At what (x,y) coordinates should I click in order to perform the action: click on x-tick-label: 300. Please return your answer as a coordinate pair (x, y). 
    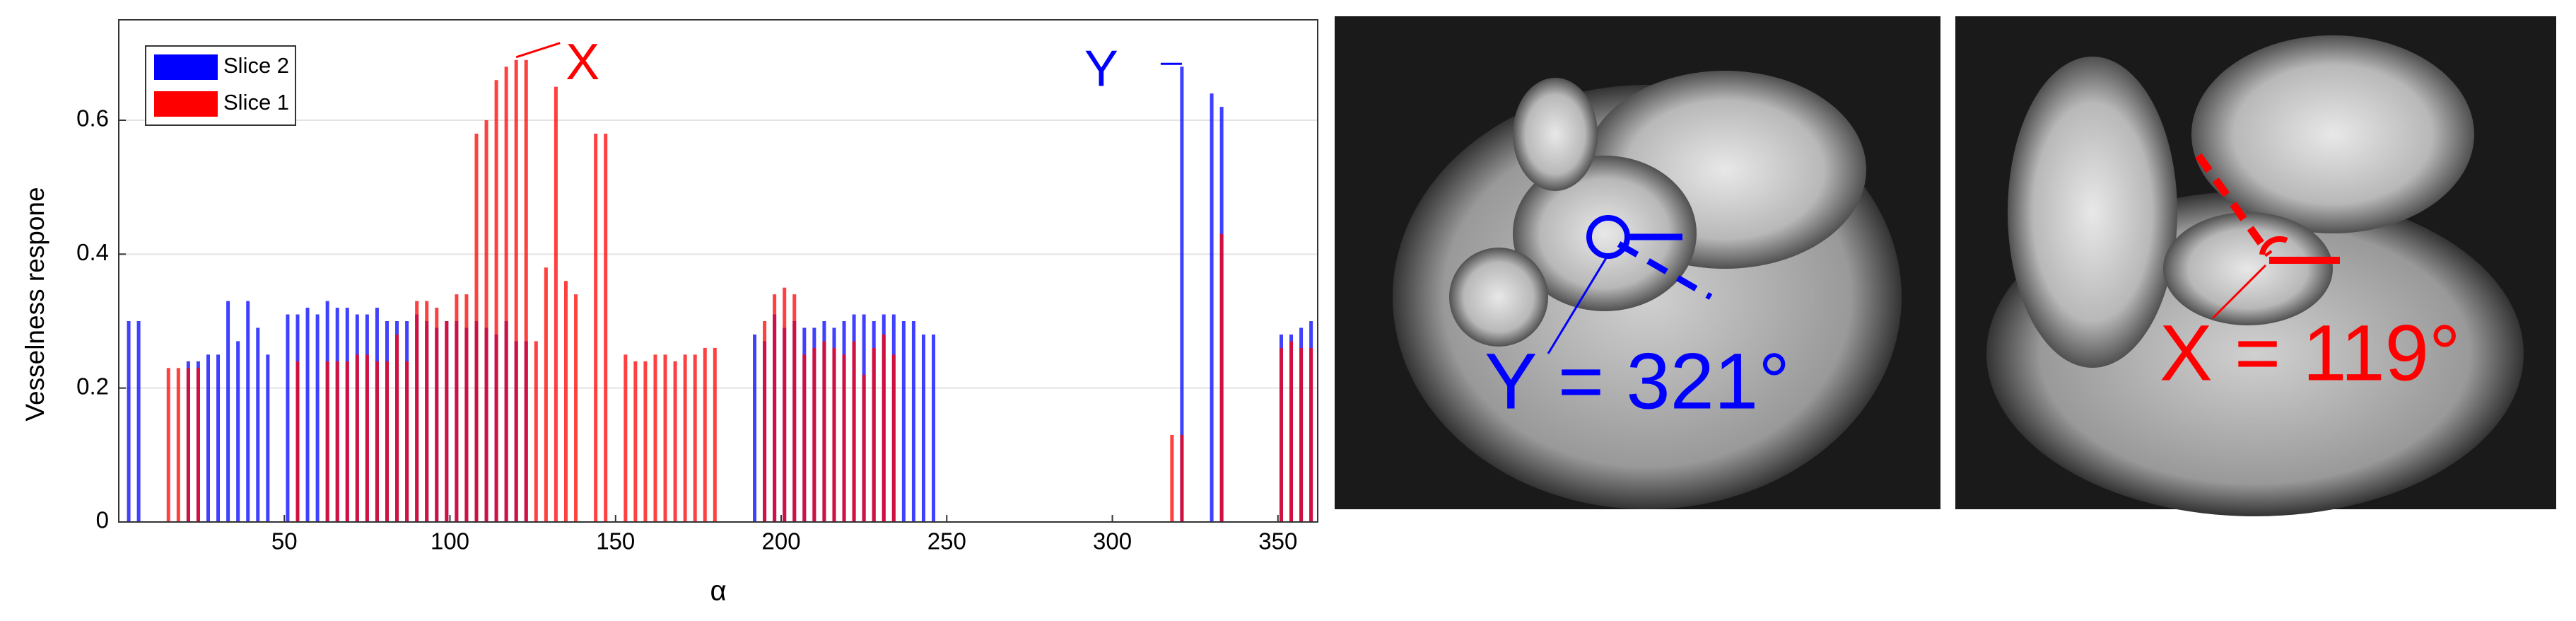
    Looking at the image, I should click on (1112, 541).